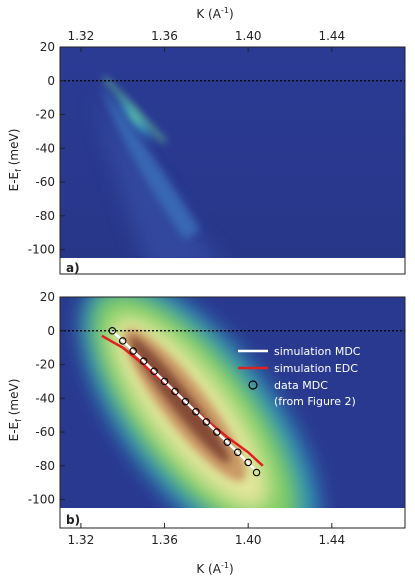  Describe the element at coordinates (315, 401) in the screenshot. I see `legend-label-from-figure: (from Figure 2)` at that location.